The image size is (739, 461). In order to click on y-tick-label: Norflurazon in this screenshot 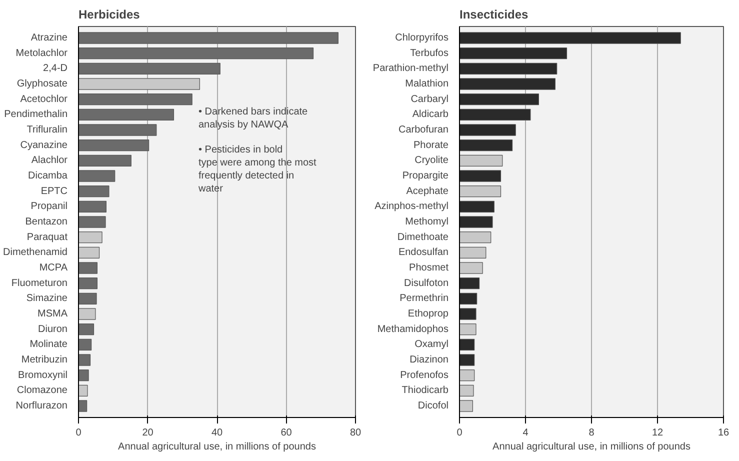, I will do `click(42, 406)`.